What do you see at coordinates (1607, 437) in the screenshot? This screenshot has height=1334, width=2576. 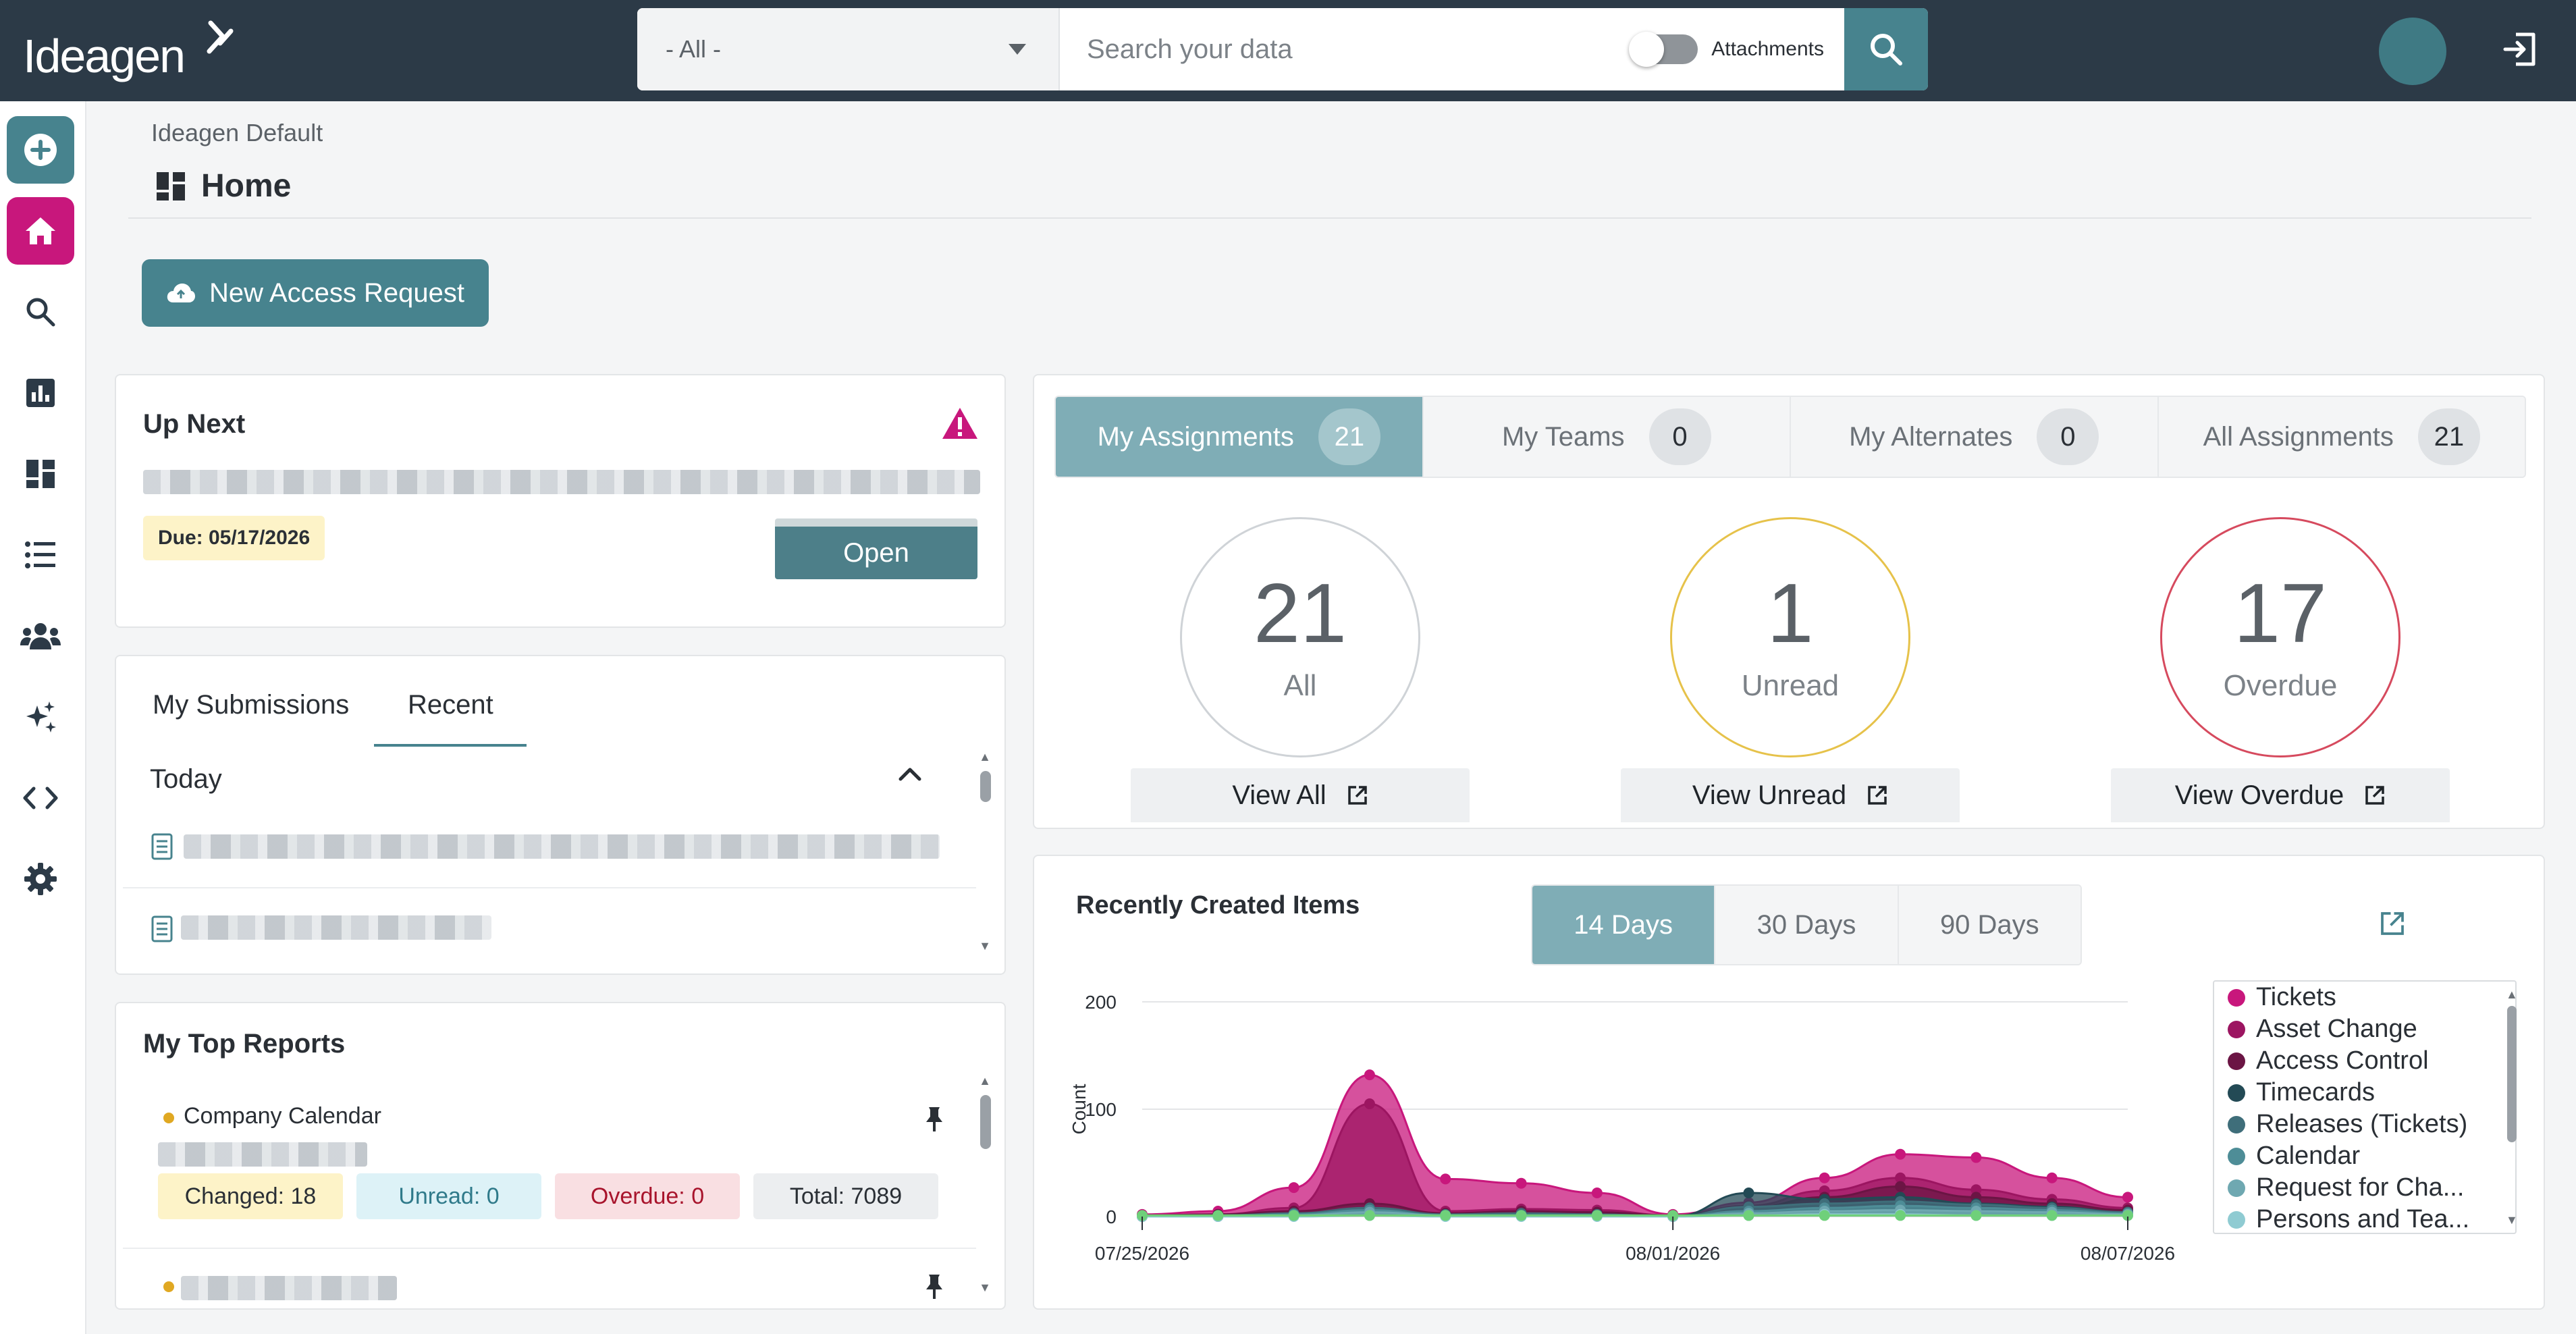 I see `tab-my-teams: My Teams 0` at bounding box center [1607, 437].